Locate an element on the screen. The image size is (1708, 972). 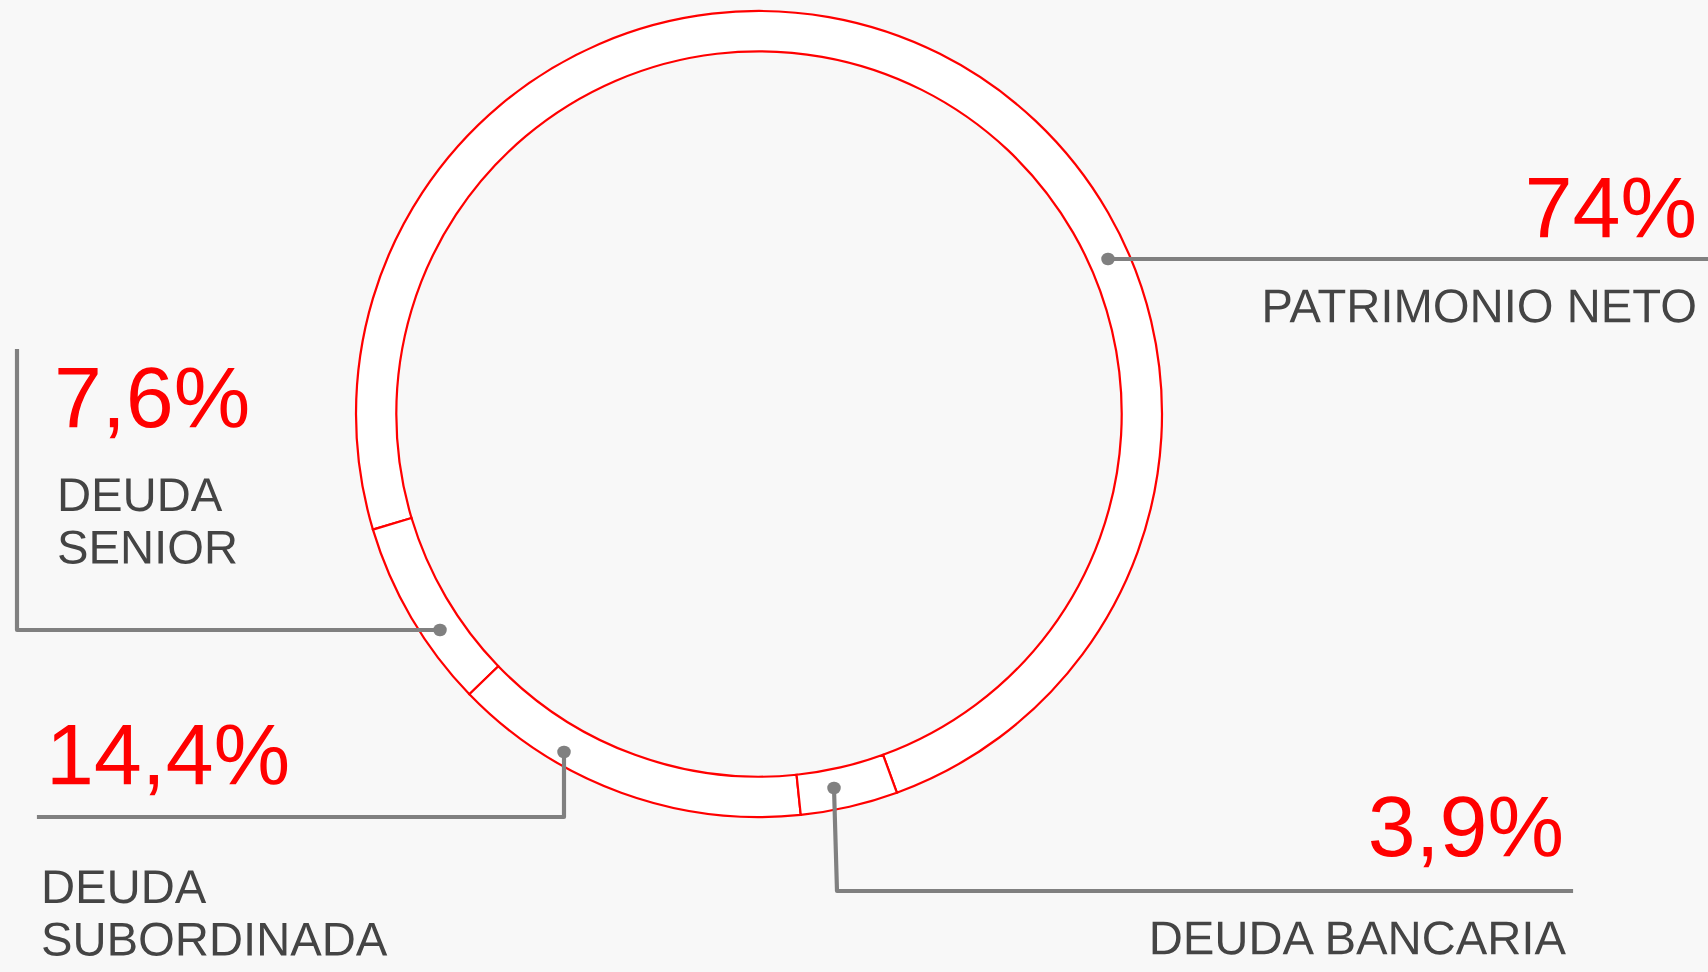
slice-label: DEUDA SENIOR is located at coordinates (147, 521).